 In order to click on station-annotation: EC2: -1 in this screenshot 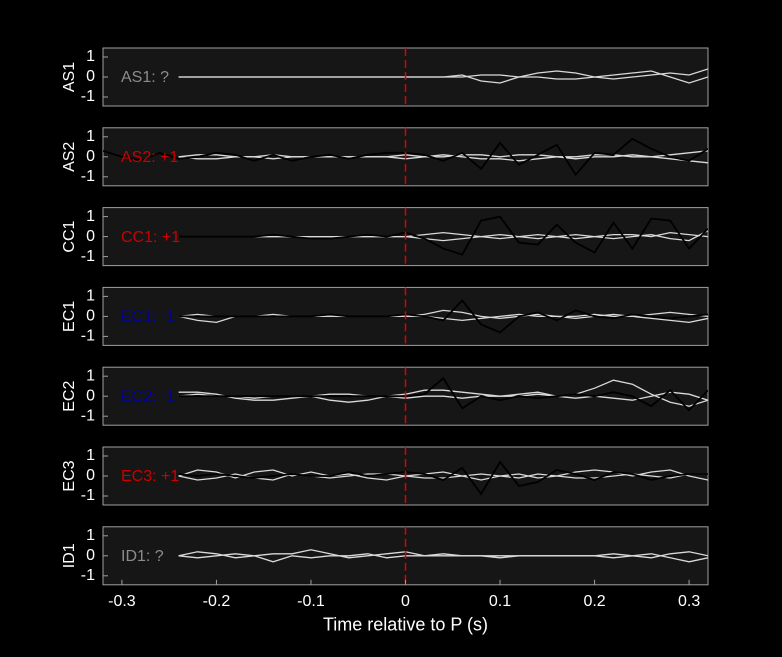, I will do `click(148, 396)`.